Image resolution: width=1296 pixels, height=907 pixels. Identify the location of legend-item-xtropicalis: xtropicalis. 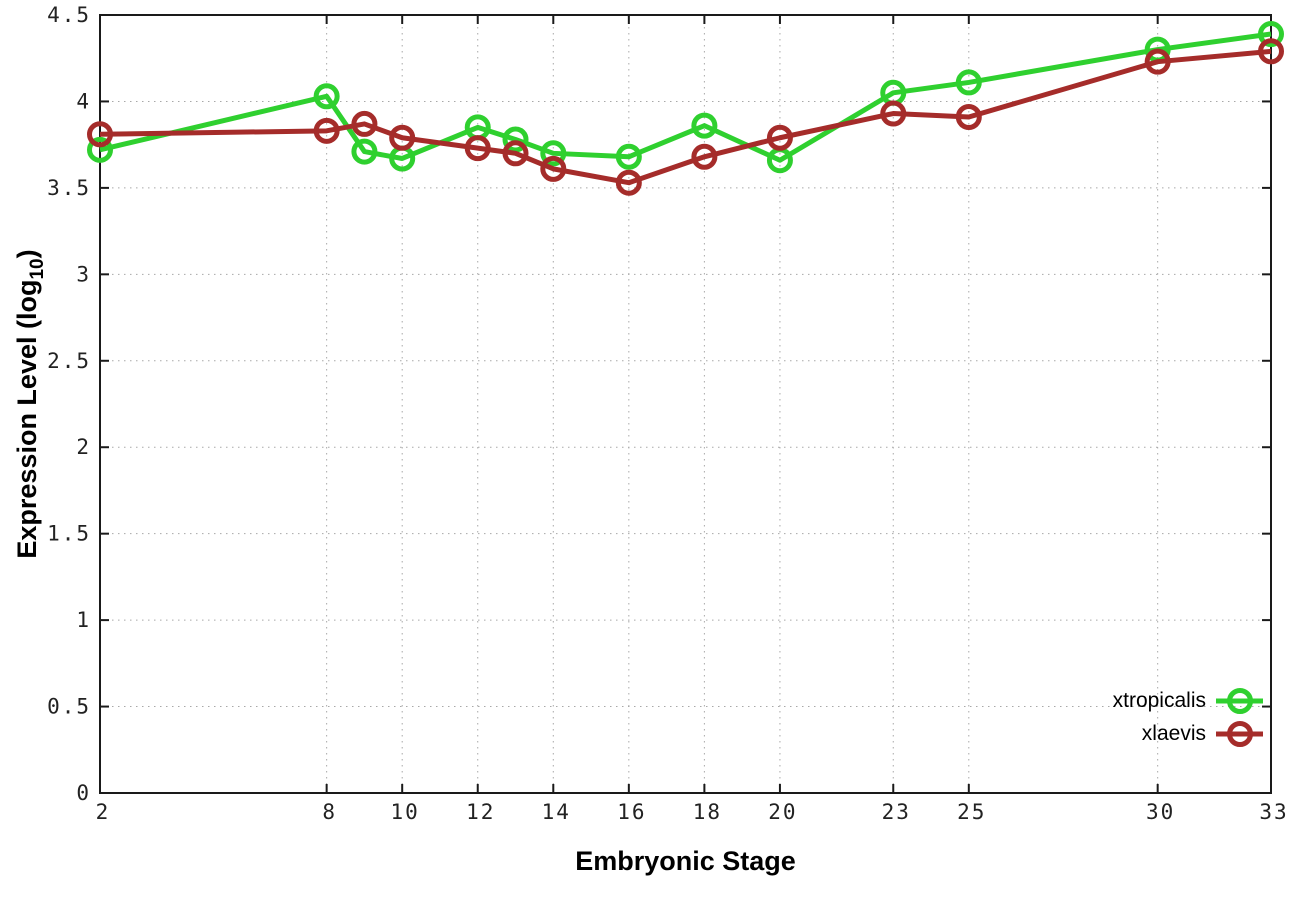
(1188, 701).